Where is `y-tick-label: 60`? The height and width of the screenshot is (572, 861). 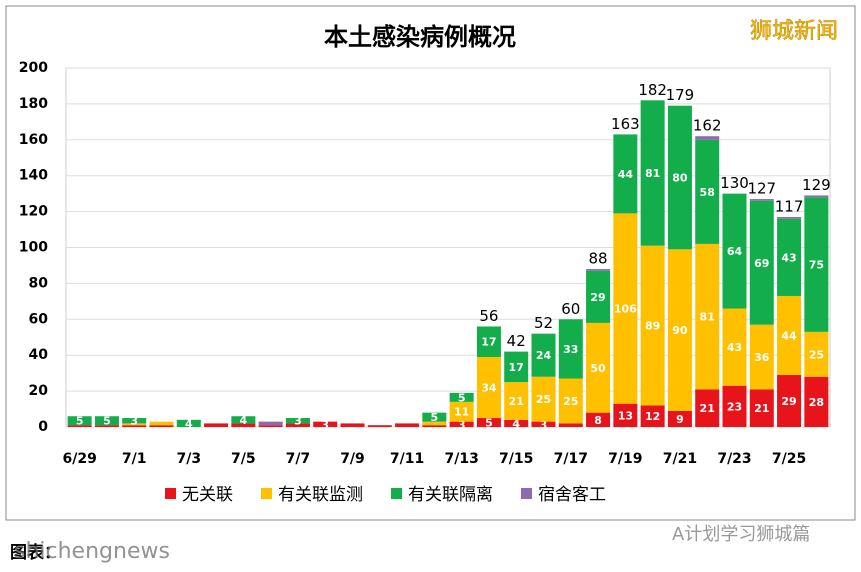
y-tick-label: 60 is located at coordinates (39, 319).